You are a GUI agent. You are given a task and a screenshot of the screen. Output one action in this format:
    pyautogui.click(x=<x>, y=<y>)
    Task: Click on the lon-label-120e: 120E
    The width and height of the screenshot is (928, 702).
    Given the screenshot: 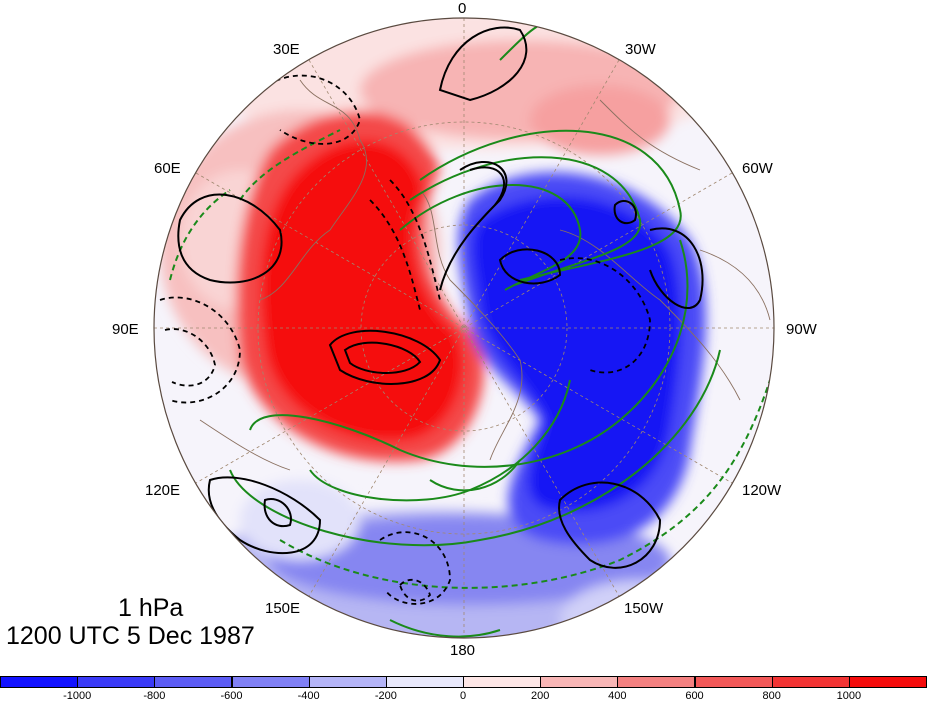 What is the action you would take?
    pyautogui.click(x=163, y=490)
    